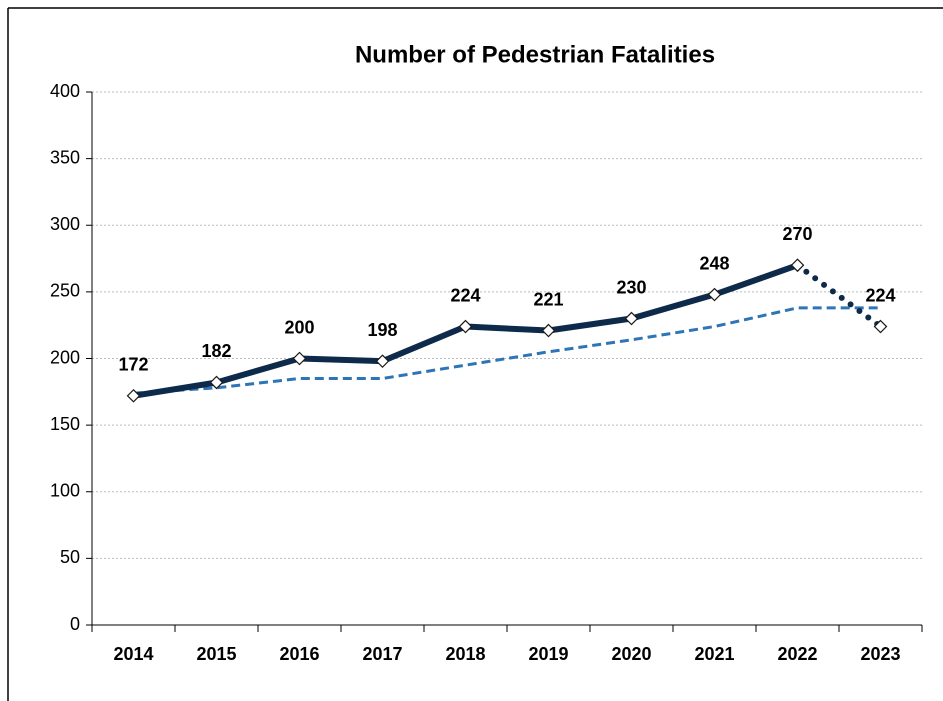 This screenshot has width=943, height=701. I want to click on y-tick-label: 0, so click(75, 624).